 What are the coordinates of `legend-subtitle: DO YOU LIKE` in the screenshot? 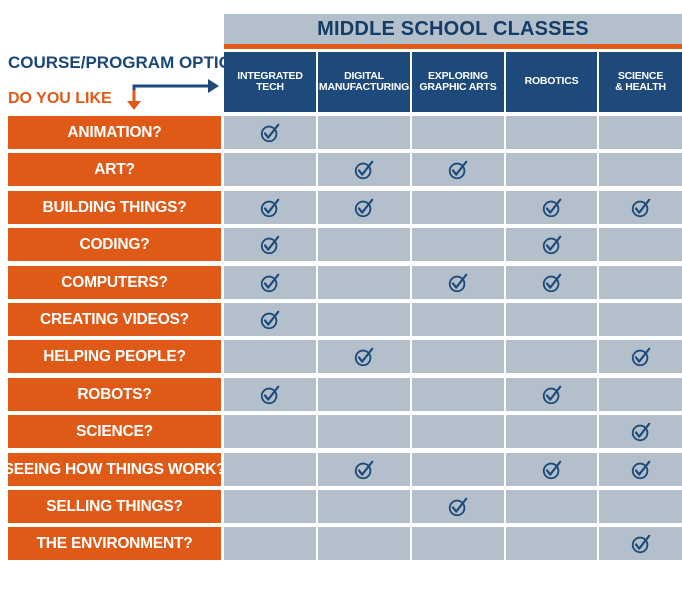 It's located at (60, 98).